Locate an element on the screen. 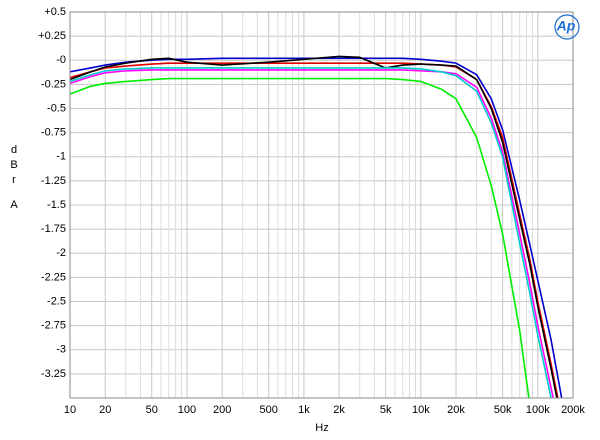 The width and height of the screenshot is (600, 440). x-tick-label: 200k is located at coordinates (573, 410).